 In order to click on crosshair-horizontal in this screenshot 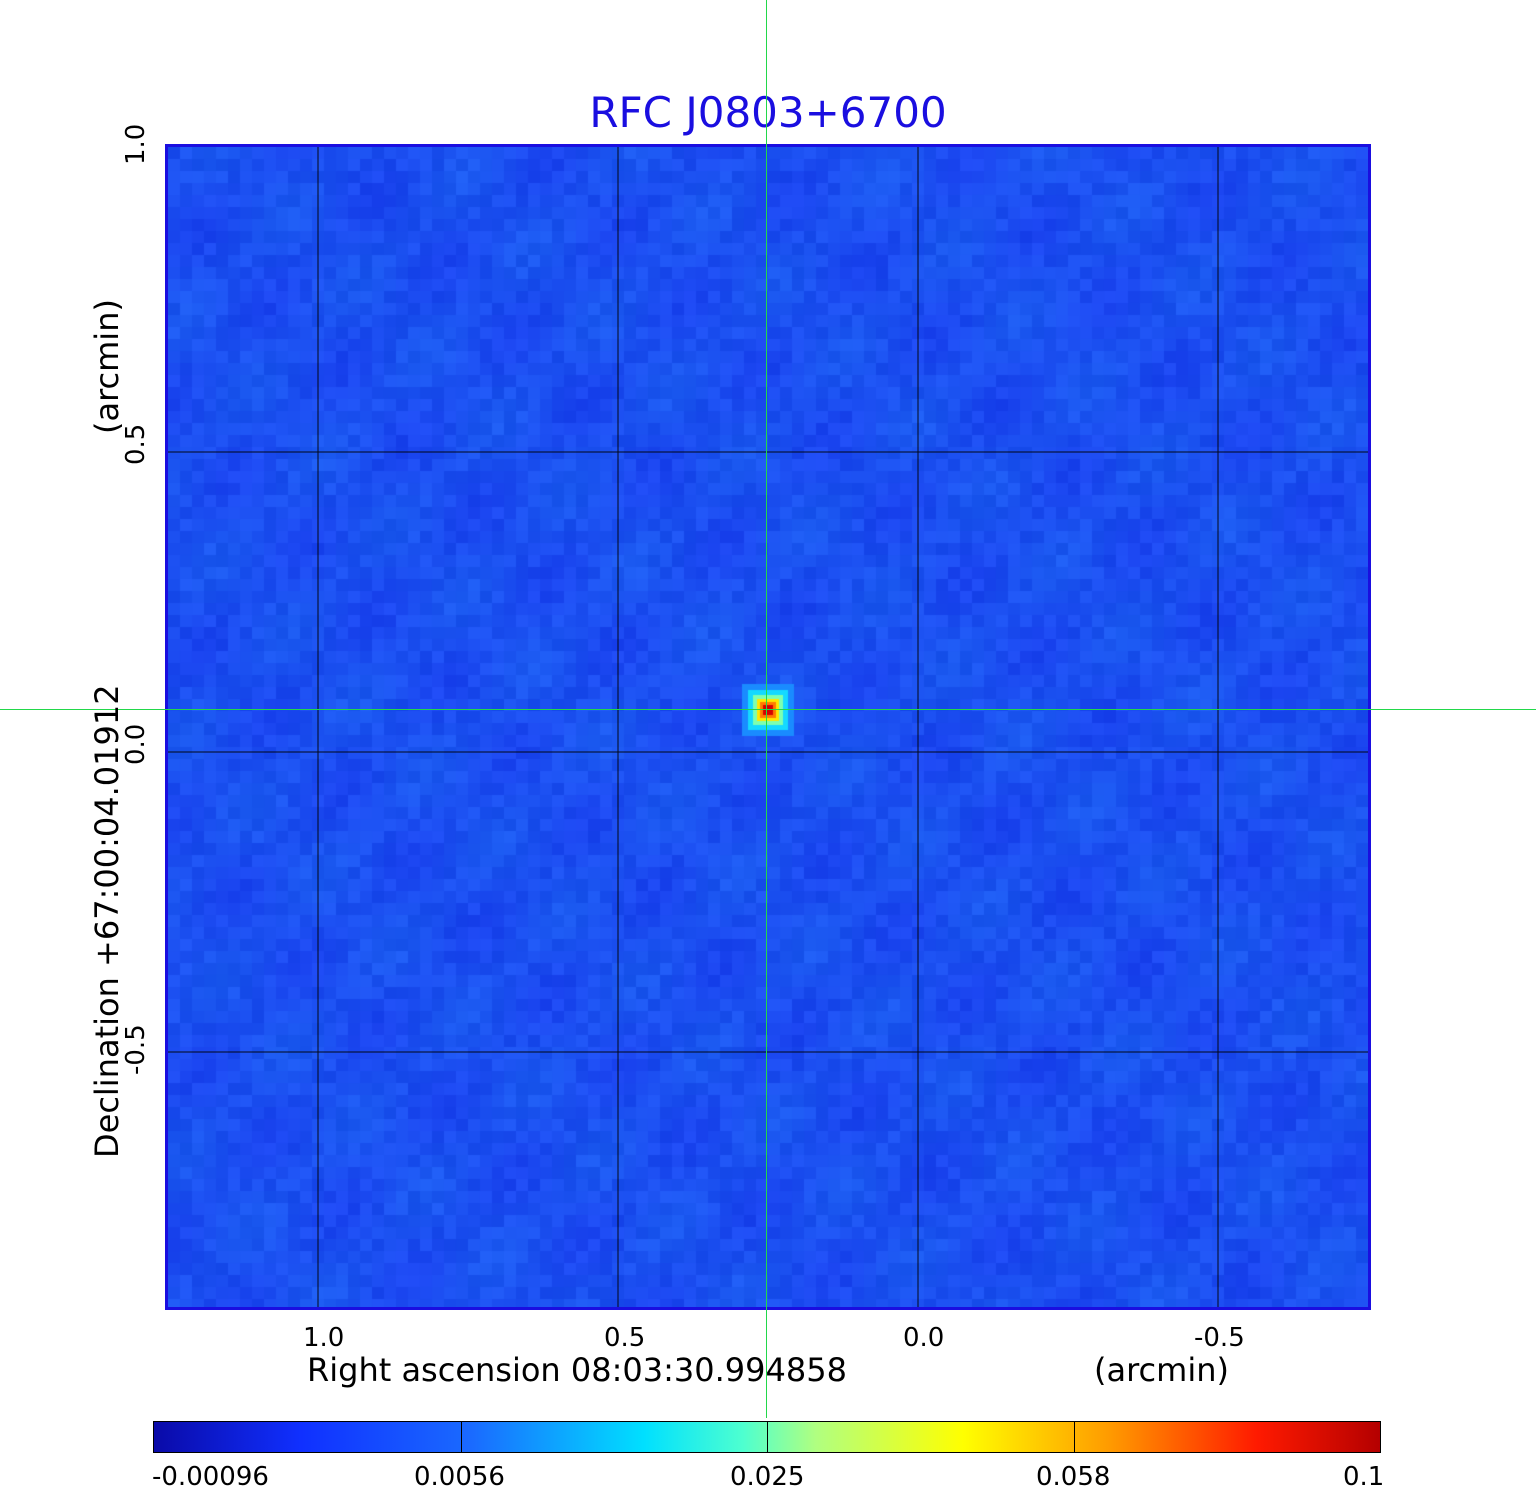, I will do `click(768, 709)`.